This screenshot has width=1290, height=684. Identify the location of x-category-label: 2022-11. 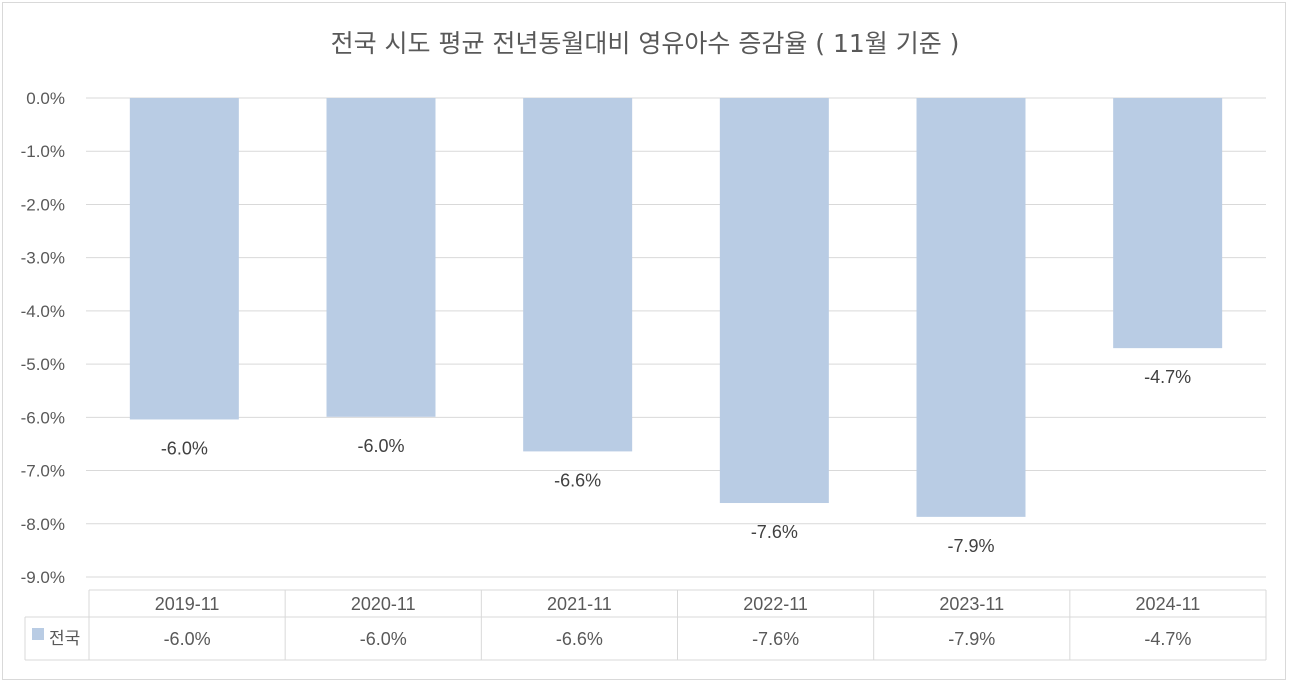
(775, 604).